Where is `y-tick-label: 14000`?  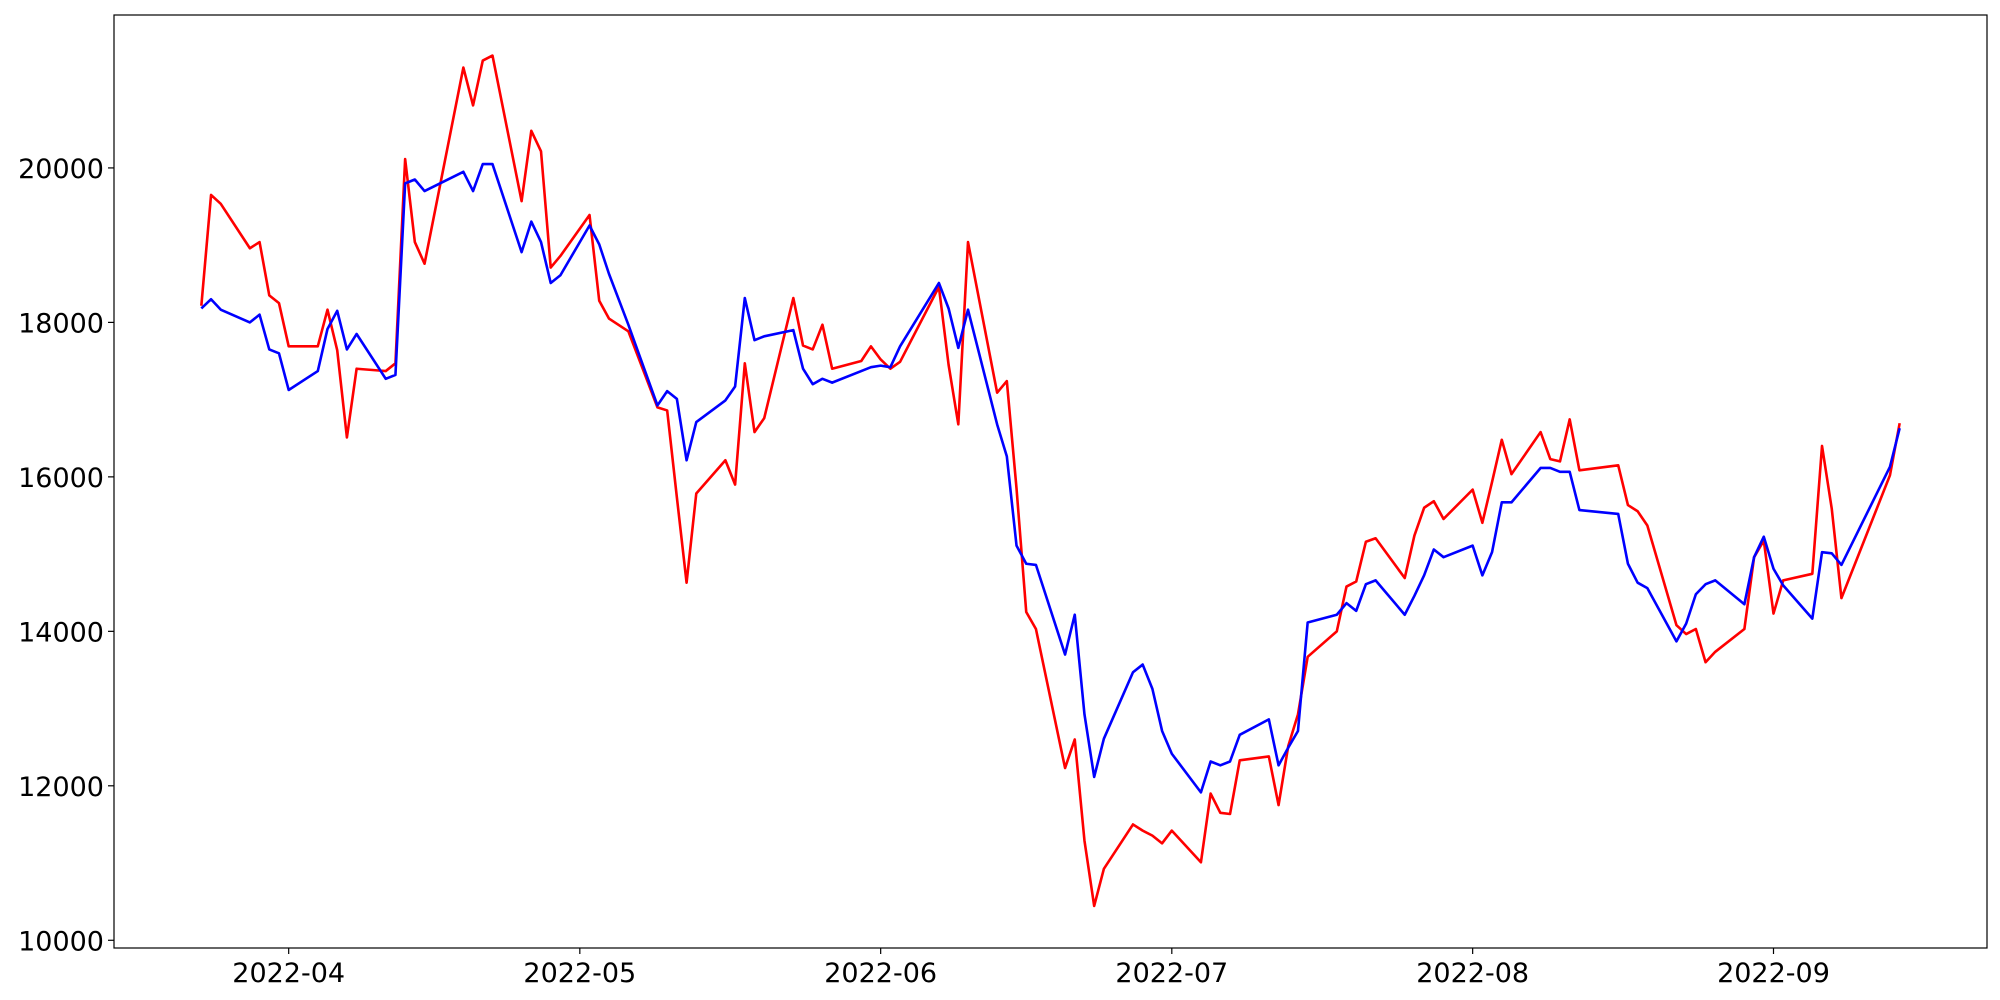 y-tick-label: 14000 is located at coordinates (61, 632).